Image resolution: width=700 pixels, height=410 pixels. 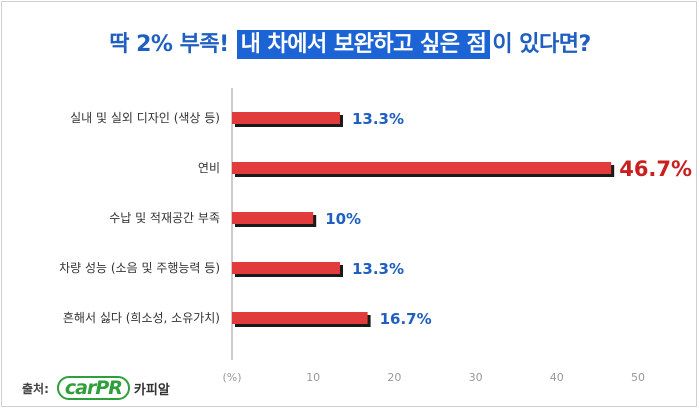 What do you see at coordinates (655, 169) in the screenshot?
I see `data-label: 46.7%` at bounding box center [655, 169].